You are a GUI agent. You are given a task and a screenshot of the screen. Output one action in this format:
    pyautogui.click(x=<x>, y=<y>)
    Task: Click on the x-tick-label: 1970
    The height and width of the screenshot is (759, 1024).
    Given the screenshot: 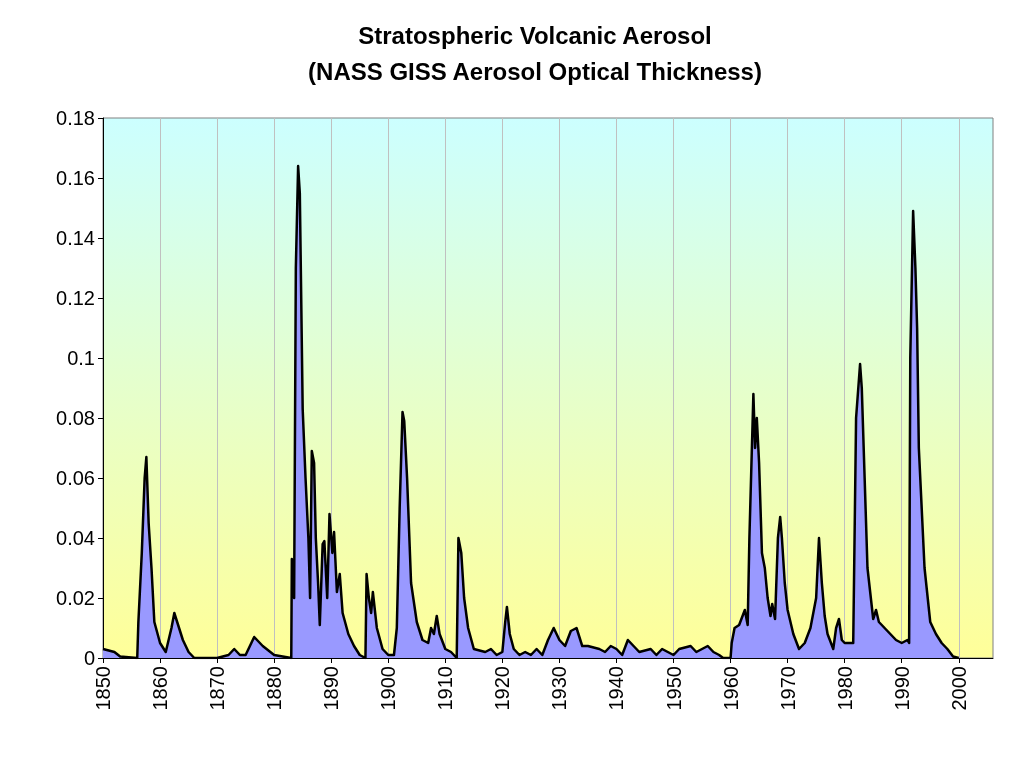 What is the action you would take?
    pyautogui.click(x=787, y=688)
    